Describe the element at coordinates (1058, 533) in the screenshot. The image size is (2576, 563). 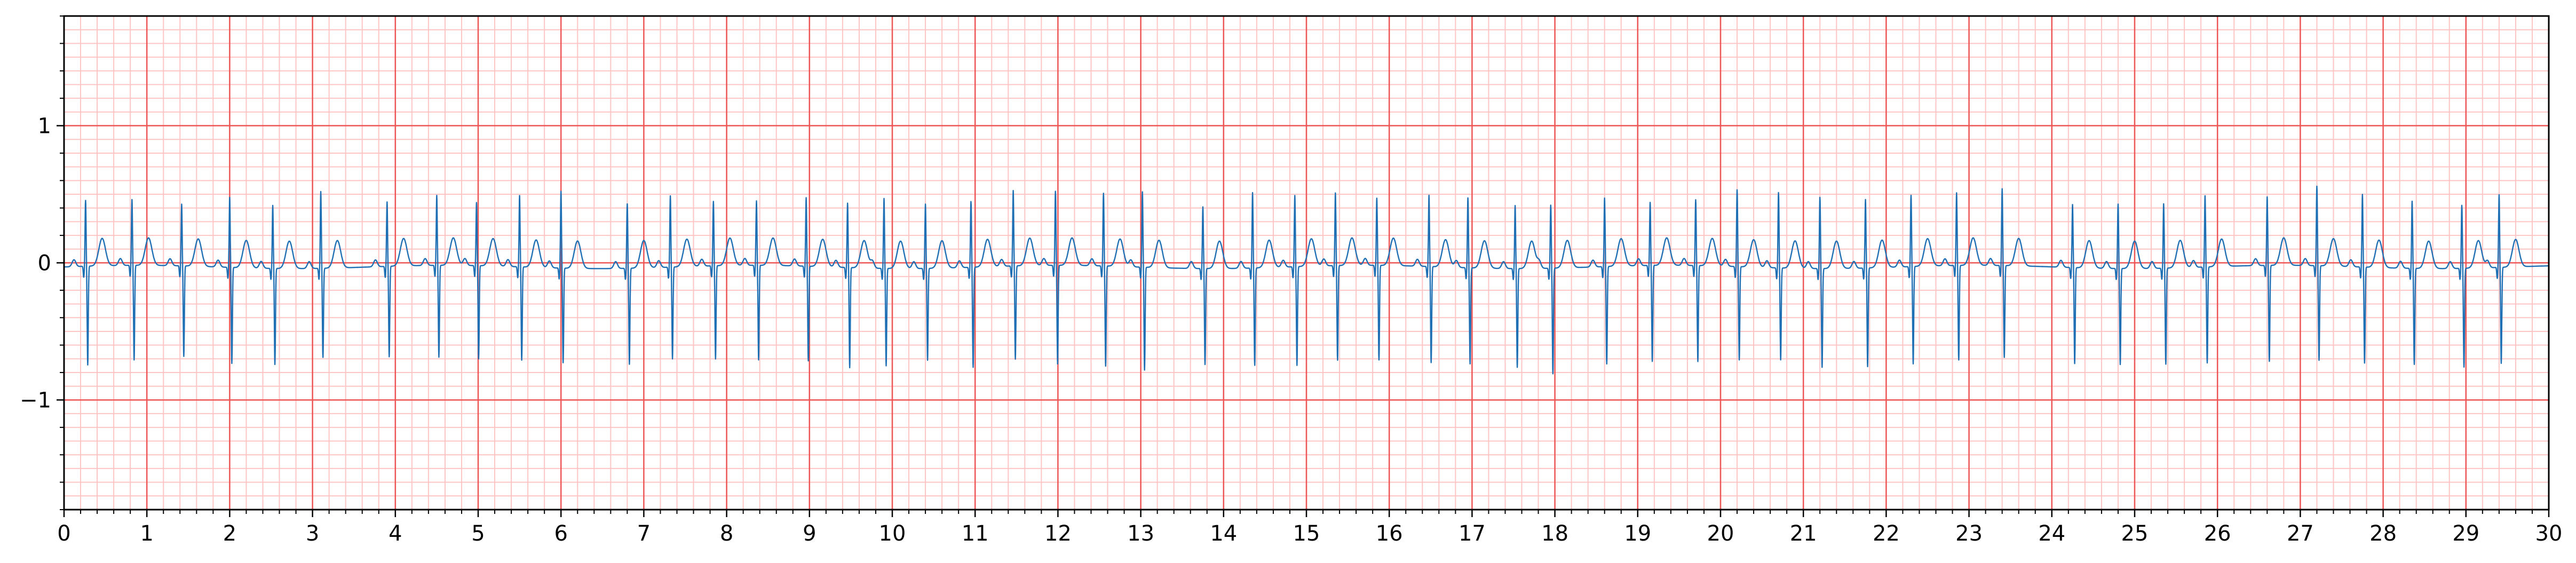
I see `x-tick-label: 12` at that location.